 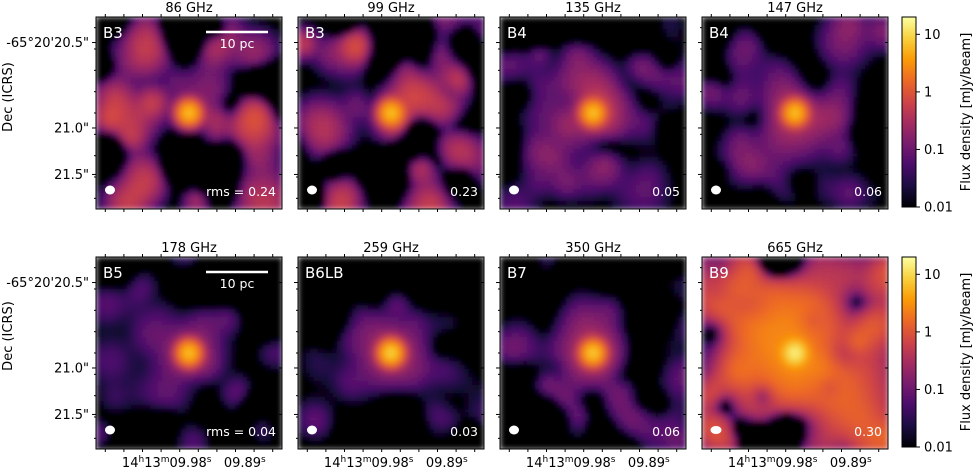 What do you see at coordinates (593, 248) in the screenshot?
I see `panel-title: 350 GHz` at bounding box center [593, 248].